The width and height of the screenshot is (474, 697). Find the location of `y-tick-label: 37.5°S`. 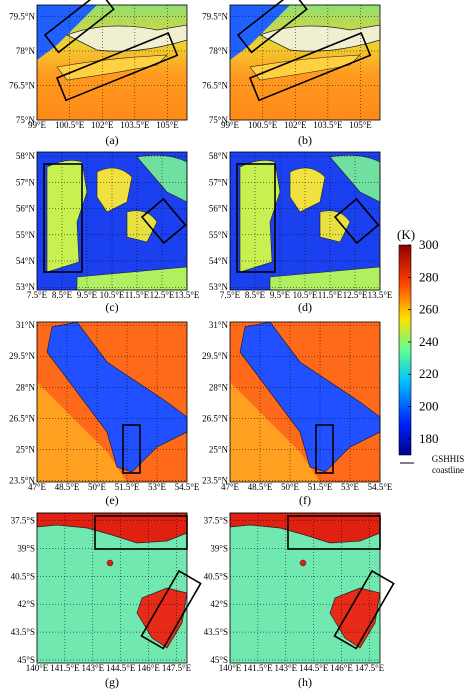

y-tick-label: 37.5°S is located at coordinates (216, 521).